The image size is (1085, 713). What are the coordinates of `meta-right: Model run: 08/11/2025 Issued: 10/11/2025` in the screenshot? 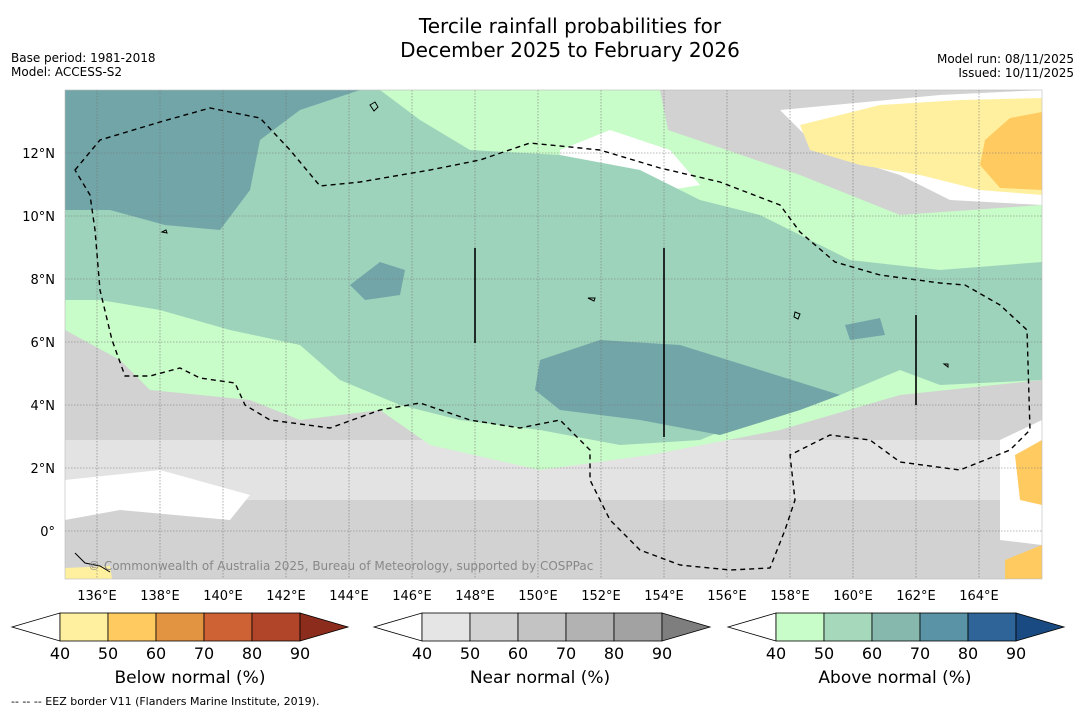 It's located at (1005, 66).